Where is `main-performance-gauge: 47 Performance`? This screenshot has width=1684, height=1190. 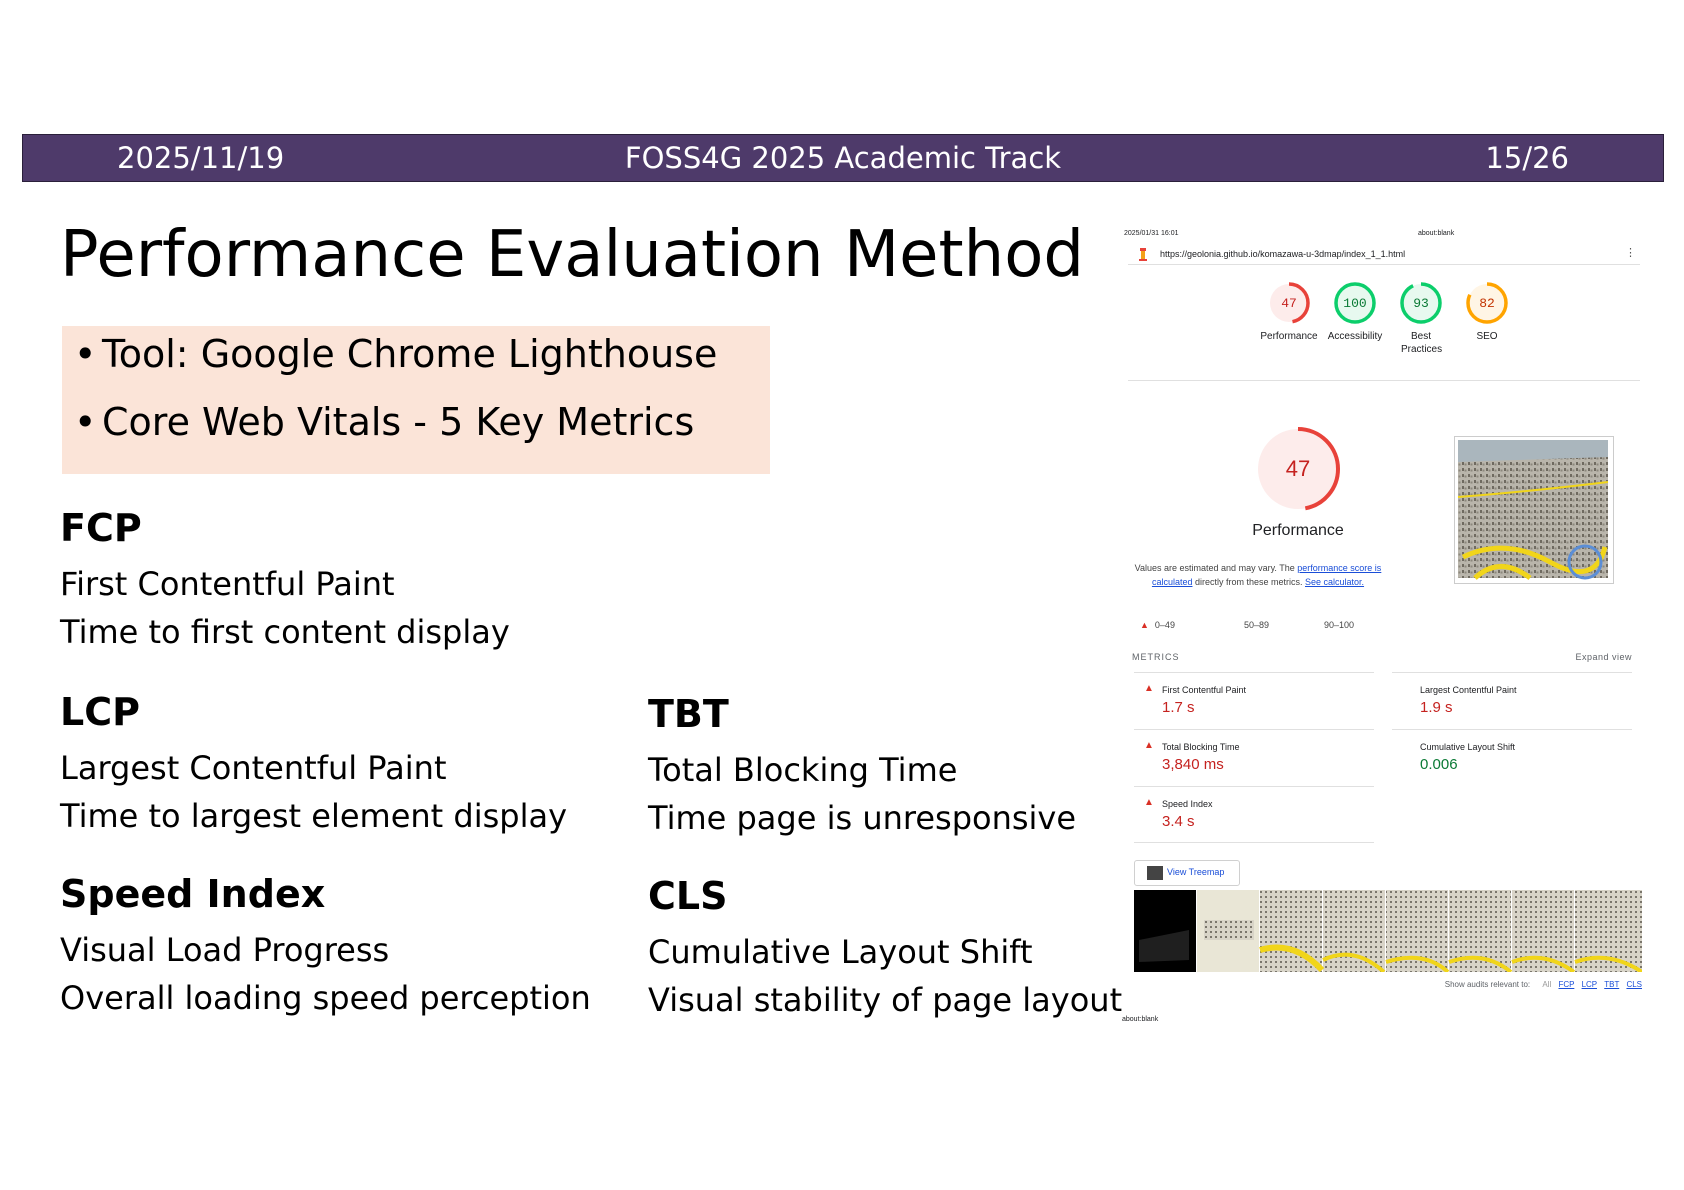 main-performance-gauge: 47 Performance is located at coordinates (1298, 482).